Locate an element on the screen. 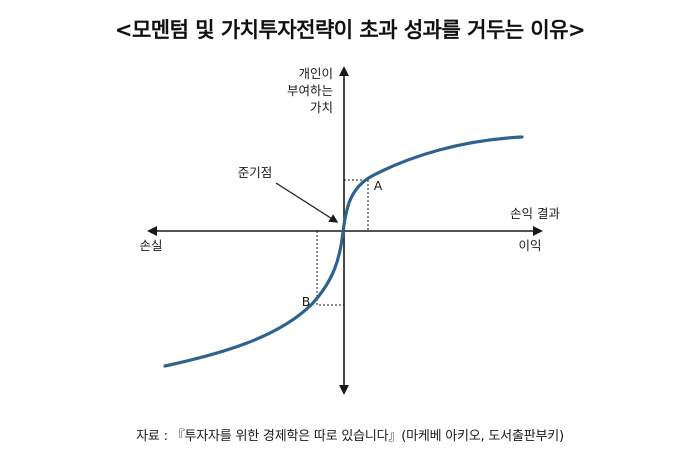 This screenshot has height=459, width=700. reference-point-arrow is located at coordinates (307, 202).